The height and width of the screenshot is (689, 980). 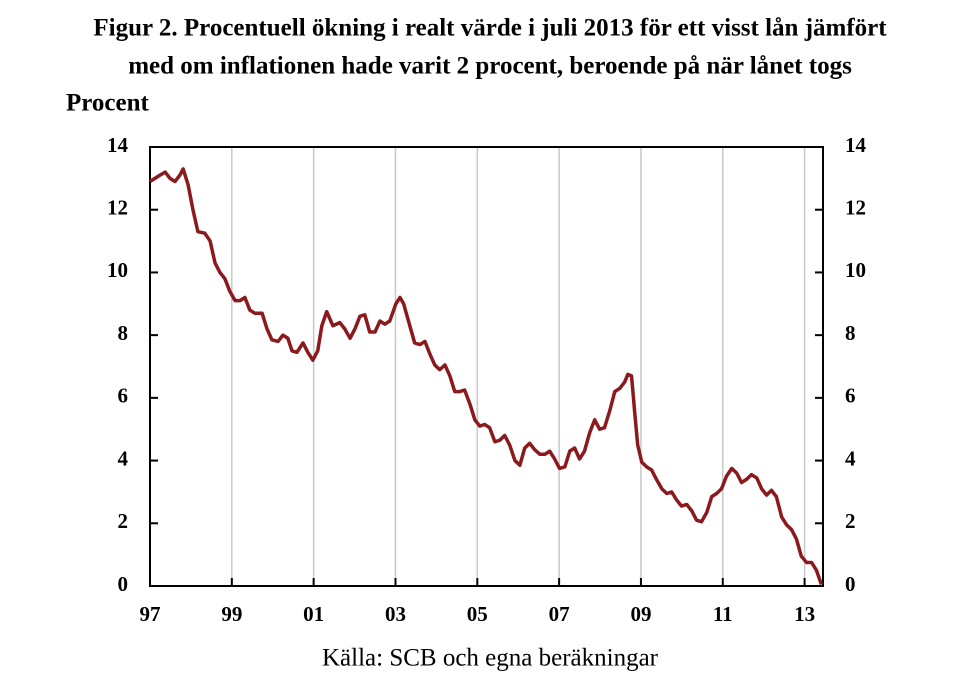 I want to click on x-tick-label: 09, so click(x=640, y=614).